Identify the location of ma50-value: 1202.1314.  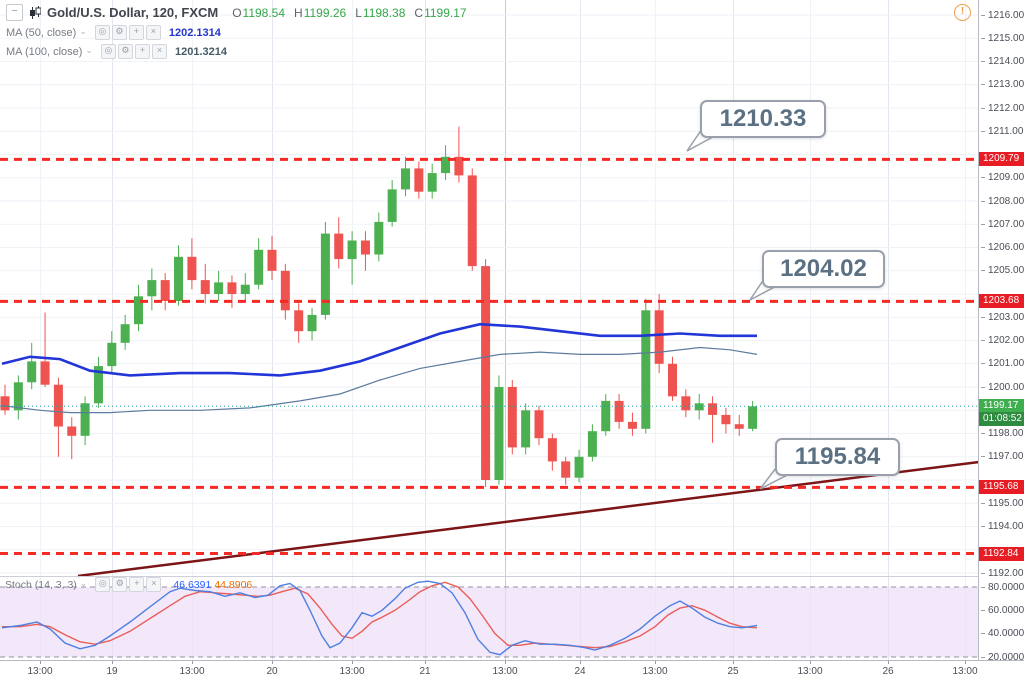
(194, 32).